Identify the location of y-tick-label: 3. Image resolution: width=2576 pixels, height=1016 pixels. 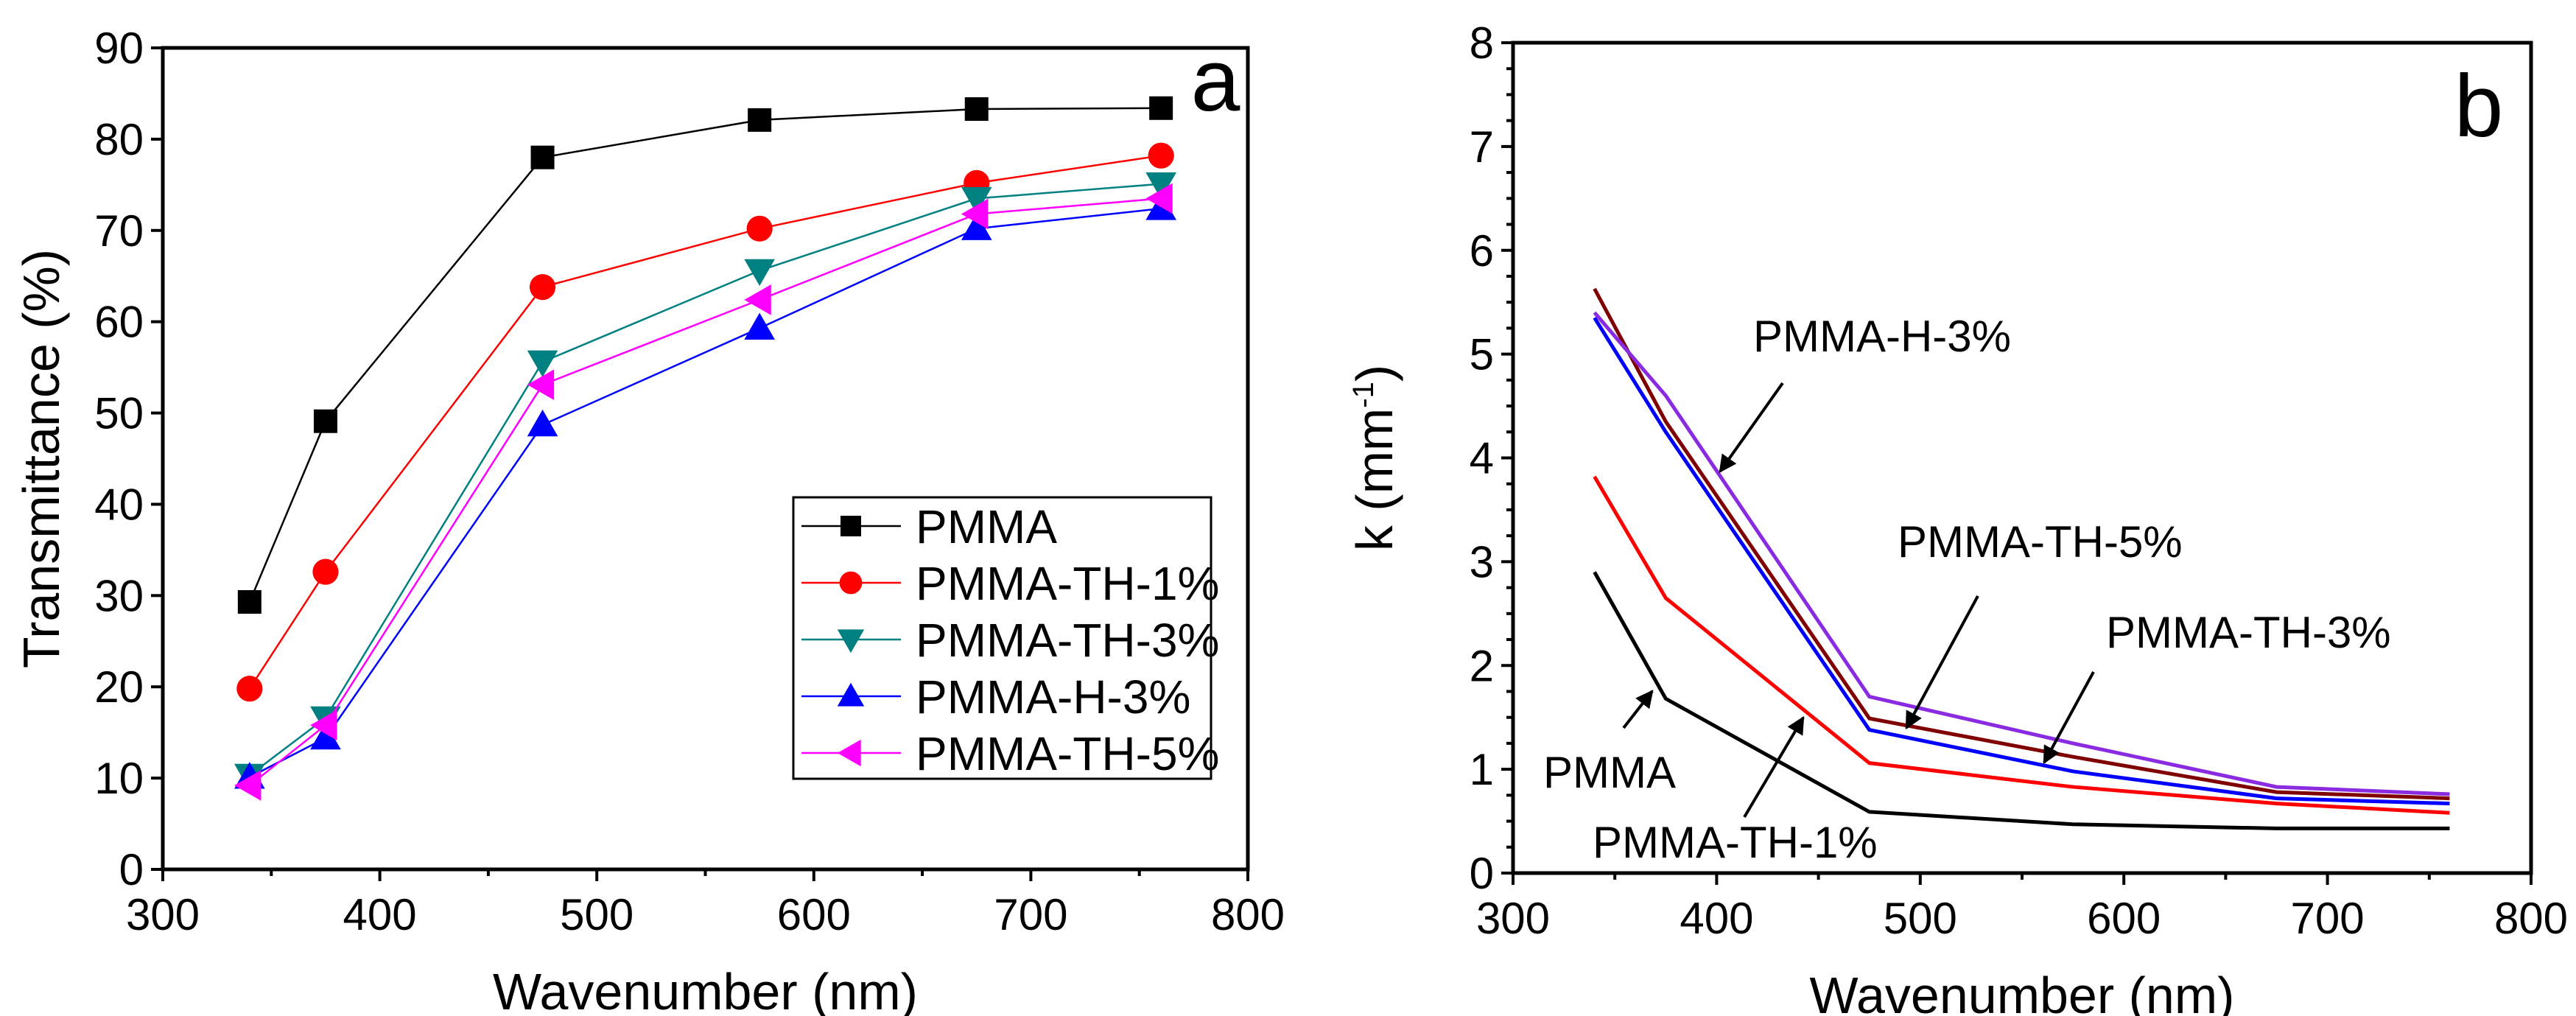
(1482, 562).